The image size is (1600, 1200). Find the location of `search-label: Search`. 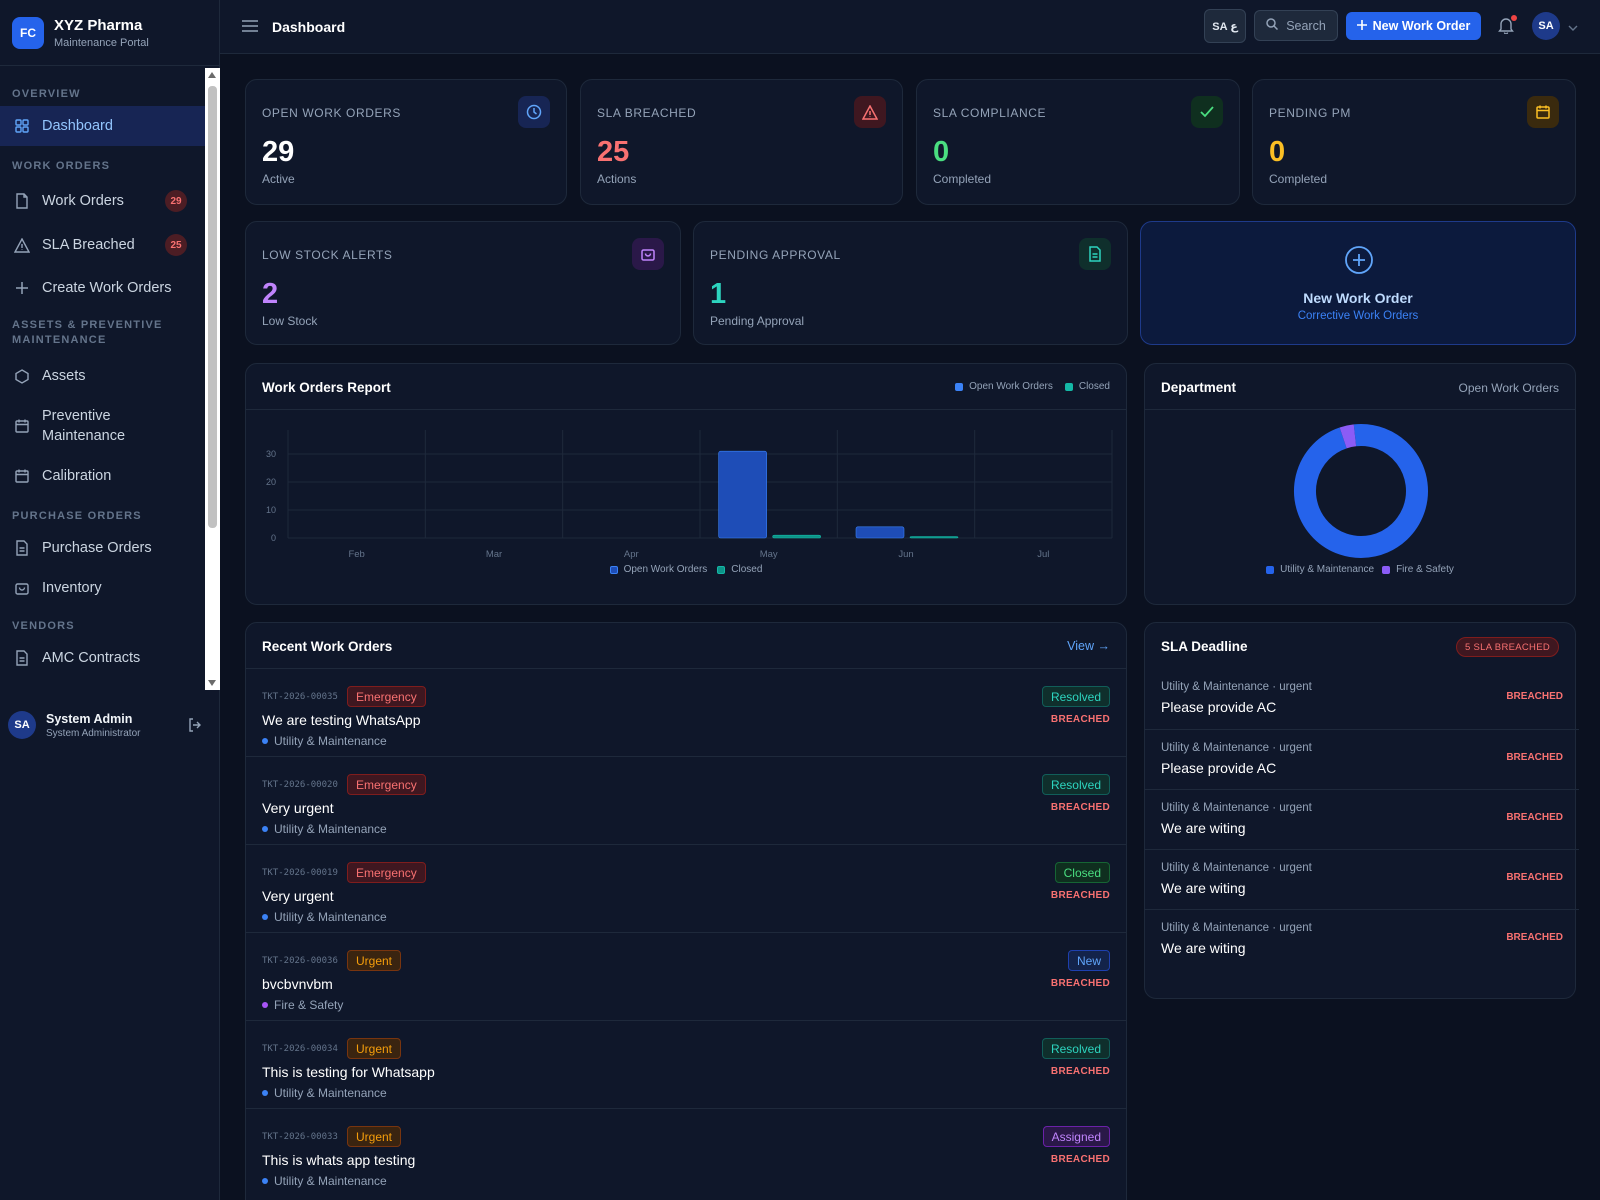

search-label: Search is located at coordinates (1306, 25).